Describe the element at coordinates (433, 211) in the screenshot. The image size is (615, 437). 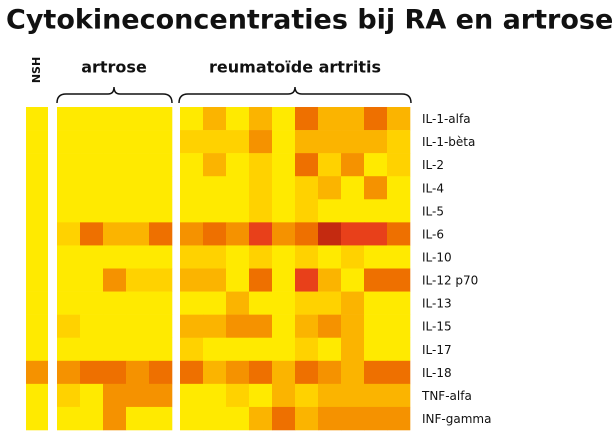
I see `row-label: IL-5` at that location.